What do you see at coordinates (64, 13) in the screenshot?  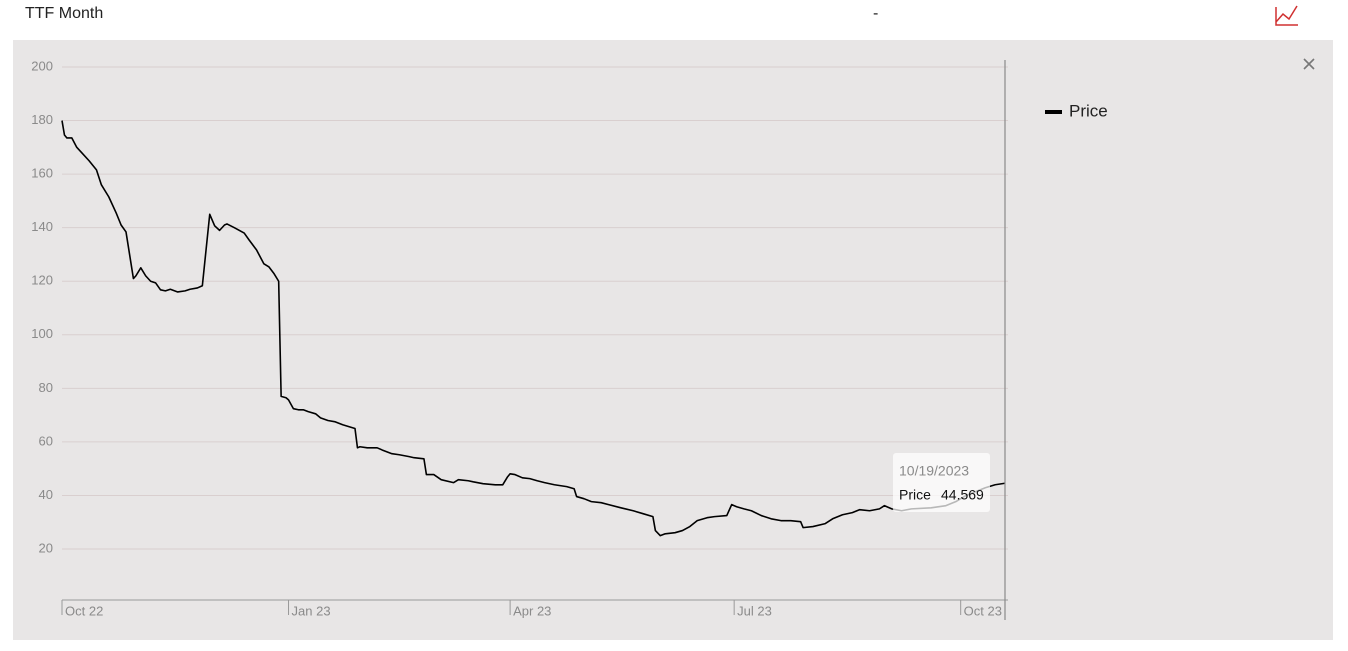 I see `header-title: TTF Month` at bounding box center [64, 13].